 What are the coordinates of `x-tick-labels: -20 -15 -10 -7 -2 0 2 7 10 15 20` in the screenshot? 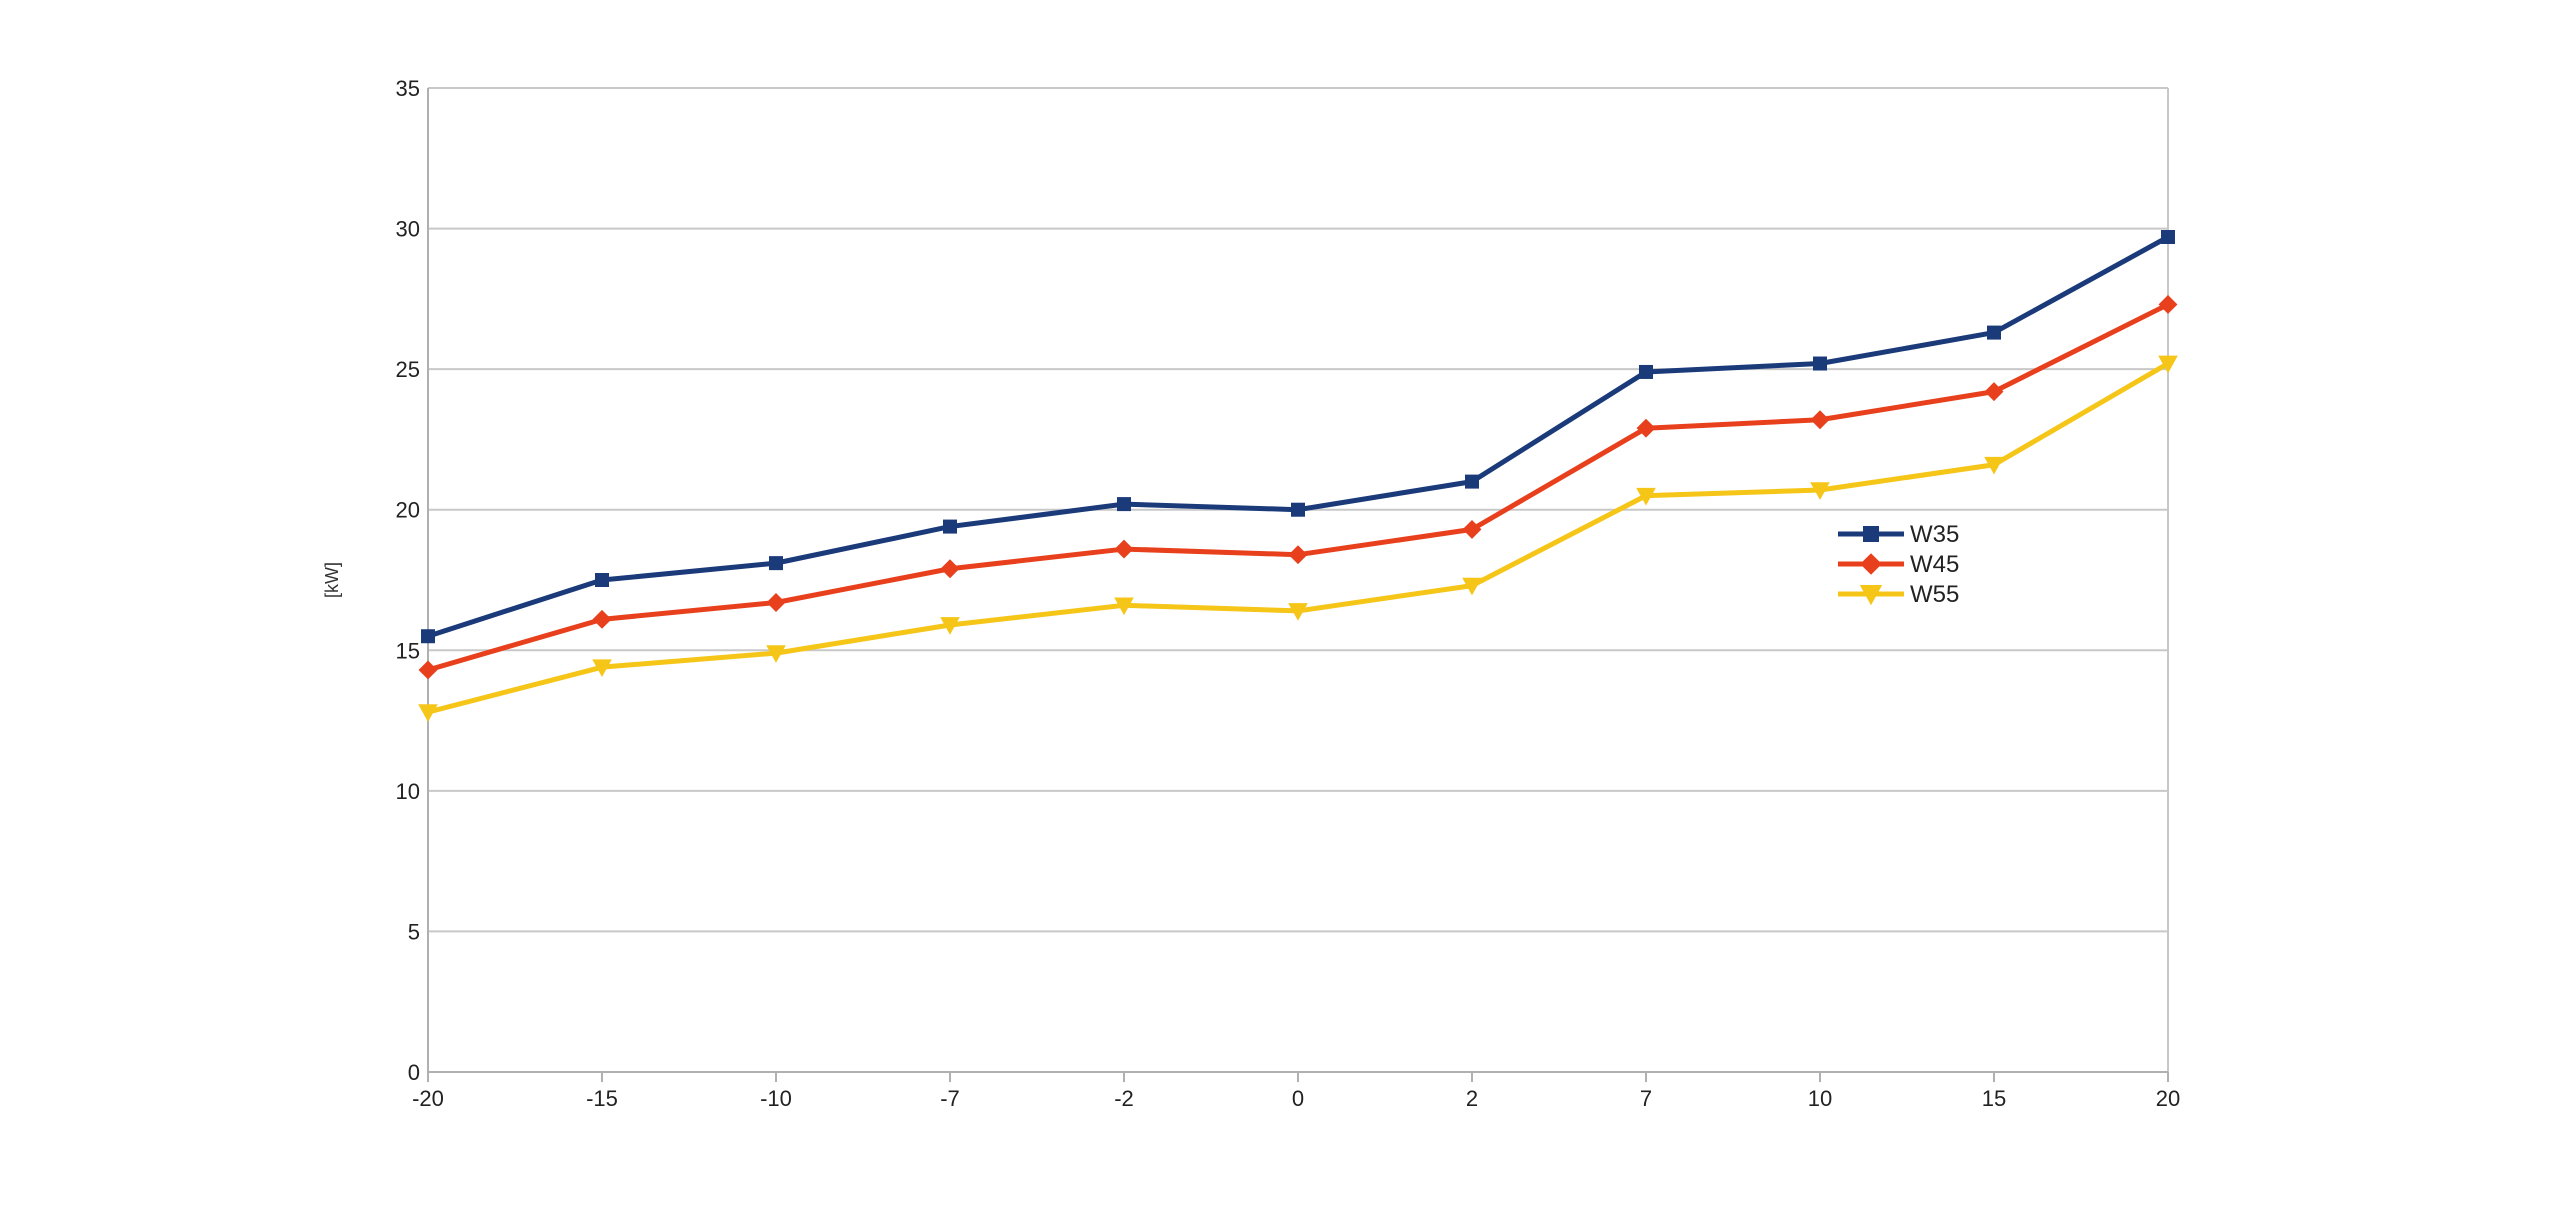 It's located at (1296, 1098).